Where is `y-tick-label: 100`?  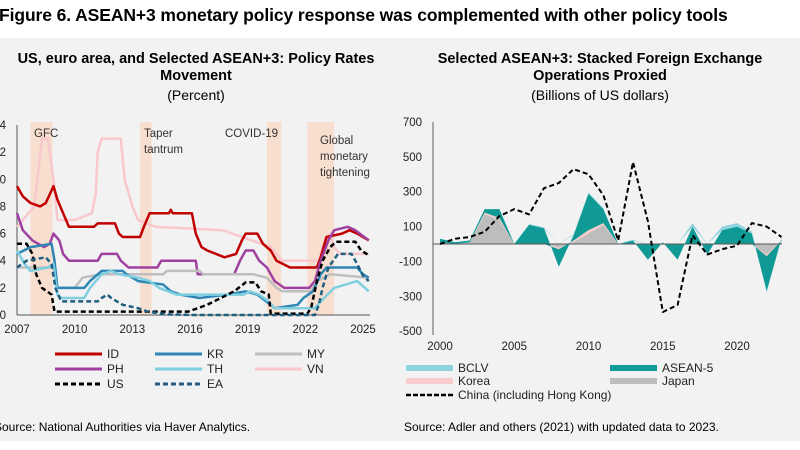
y-tick-label: 100 is located at coordinates (412, 228).